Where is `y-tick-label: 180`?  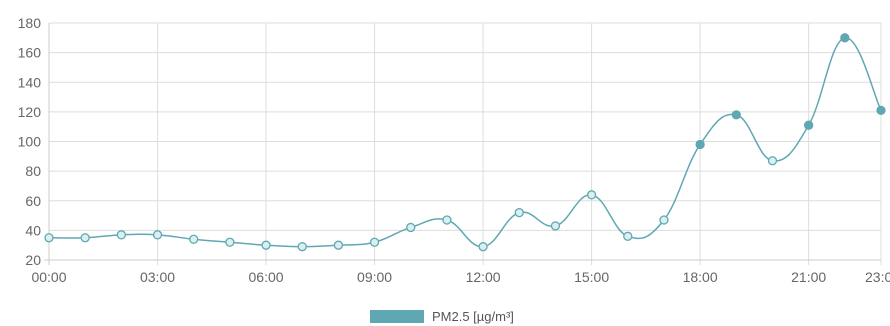
y-tick-label: 180 is located at coordinates (30, 23).